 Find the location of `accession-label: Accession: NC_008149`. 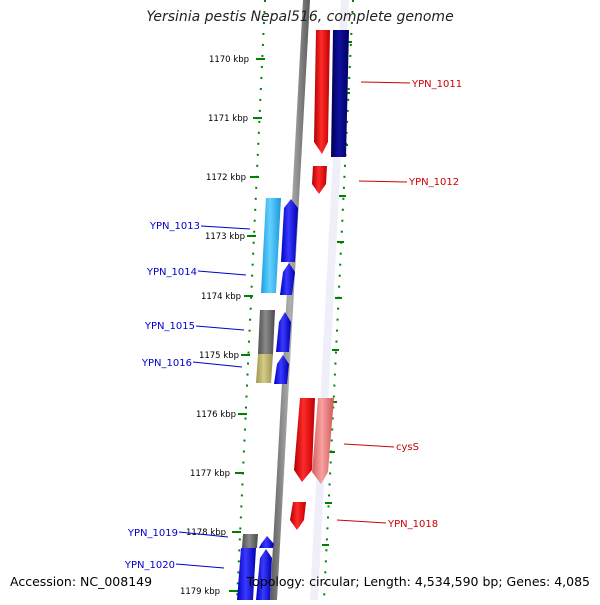

accession-label: Accession: NC_008149 is located at coordinates (81, 581).